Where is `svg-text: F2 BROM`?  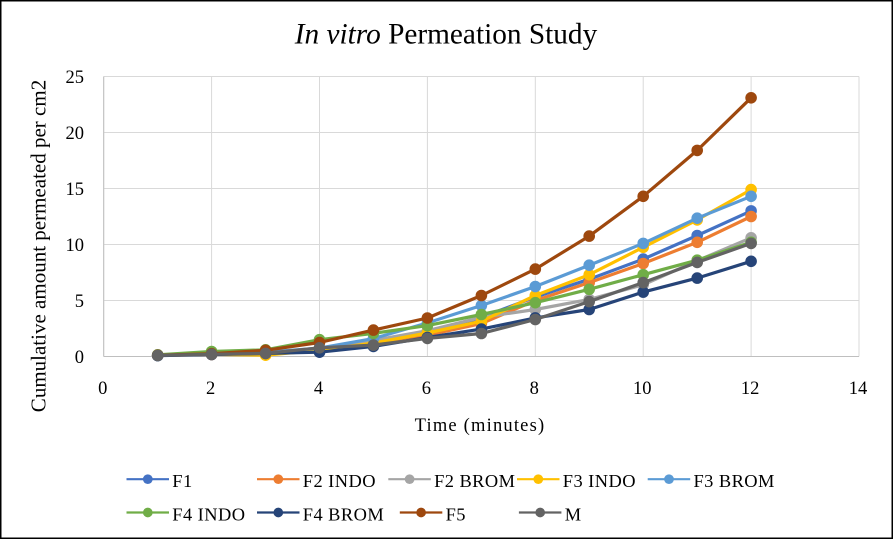
svg-text: F2 BROM is located at coordinates (474, 481).